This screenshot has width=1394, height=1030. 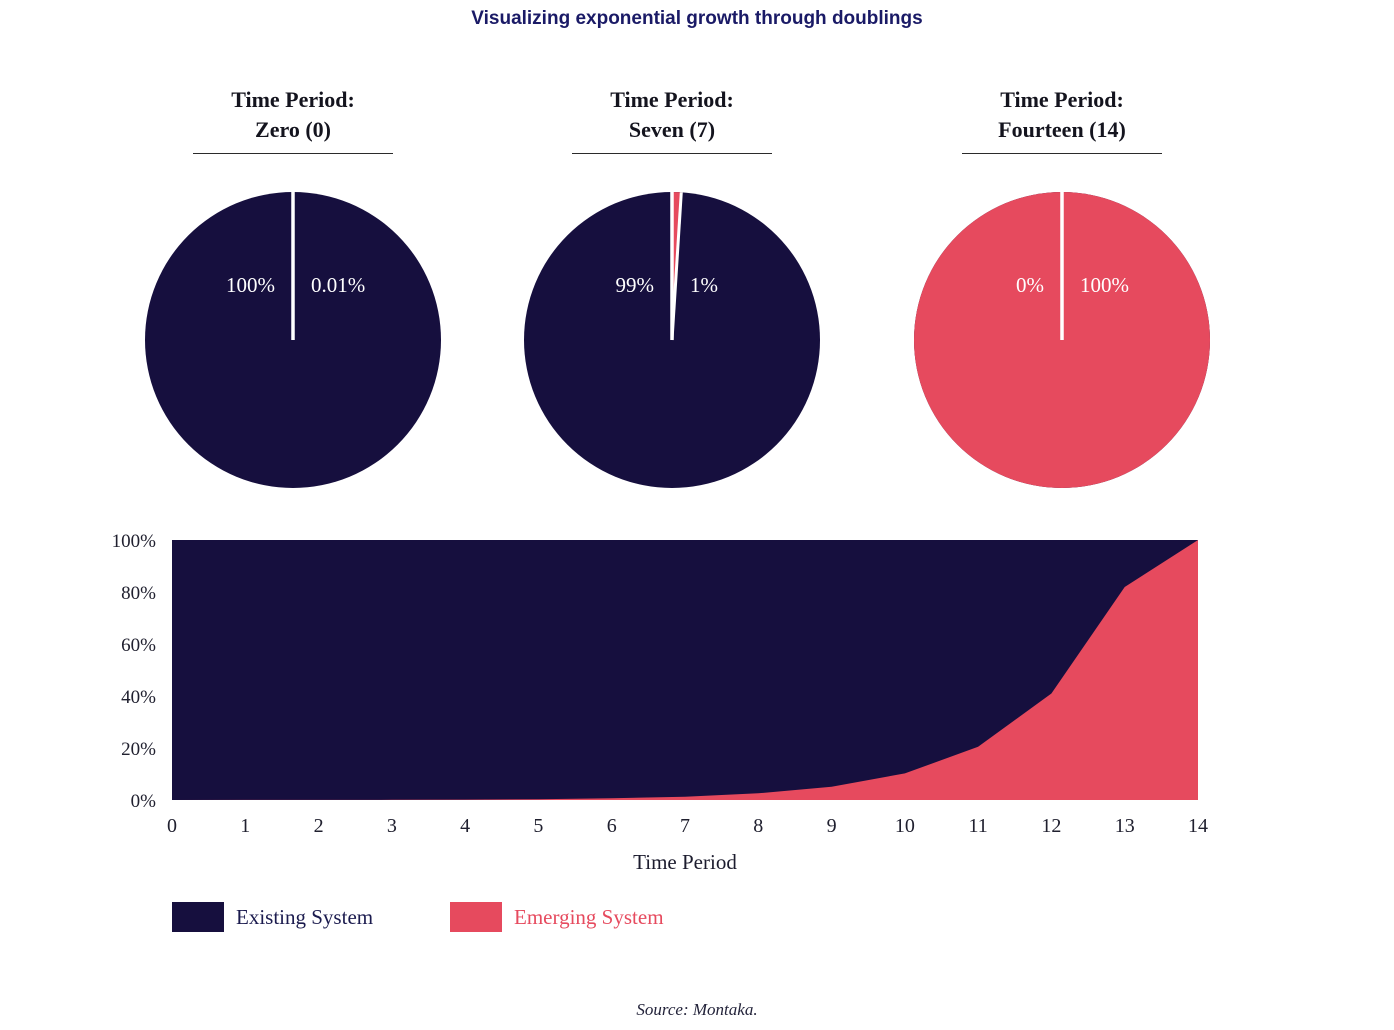 I want to click on pie-existing-label: 0%, so click(x=1030, y=285).